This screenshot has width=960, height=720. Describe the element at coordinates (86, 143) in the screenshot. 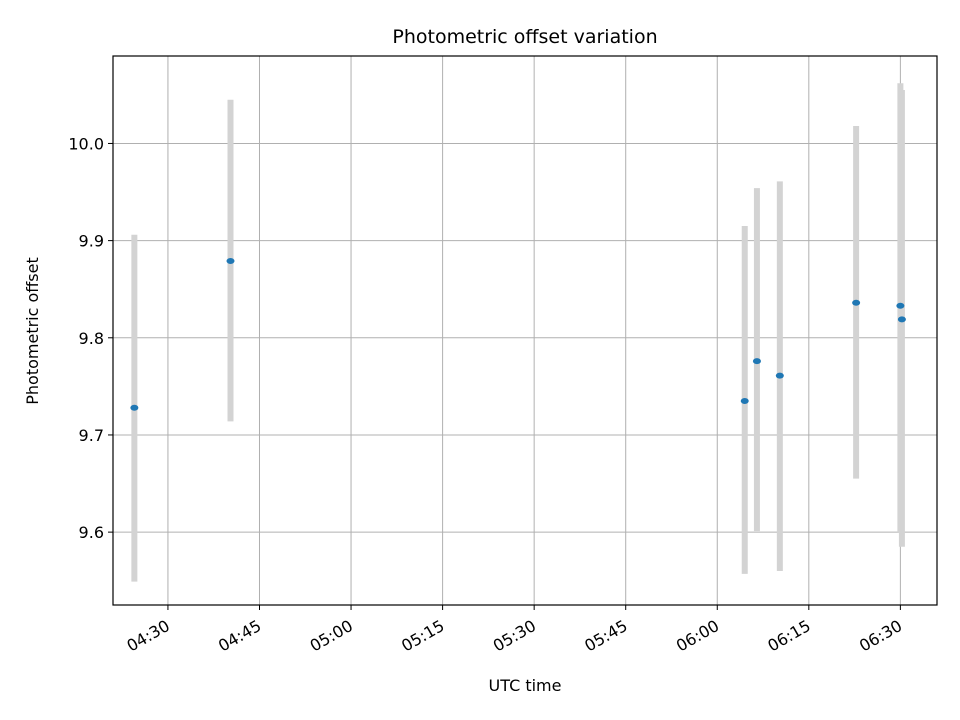

I see `y-tick-label: 10.0` at that location.